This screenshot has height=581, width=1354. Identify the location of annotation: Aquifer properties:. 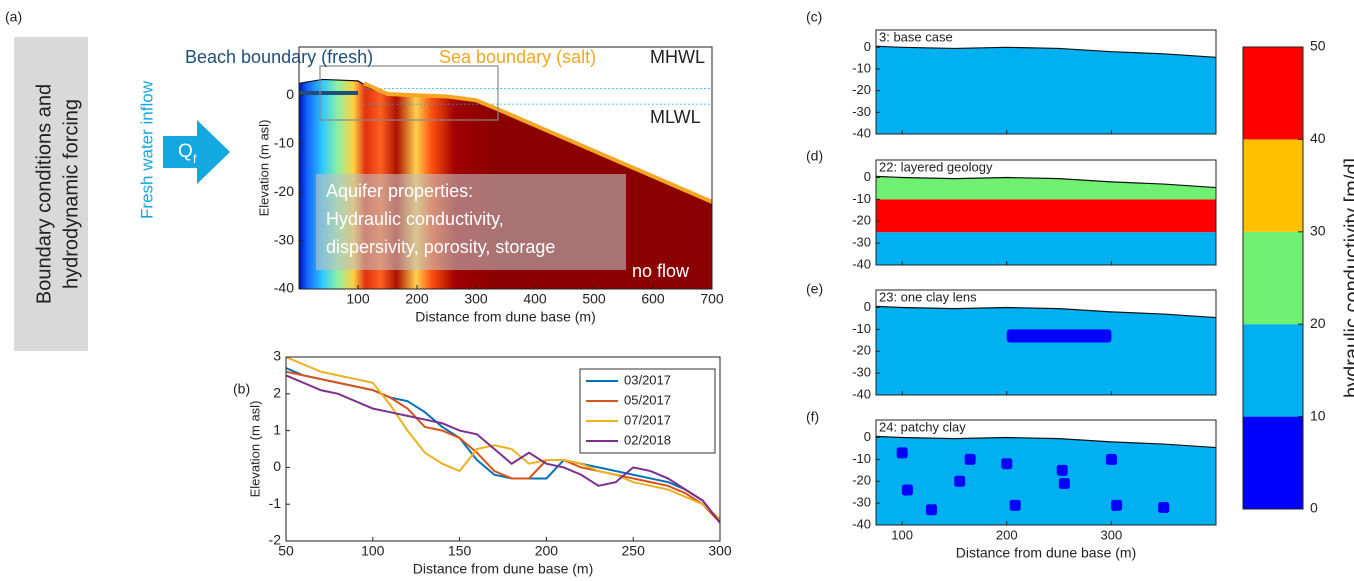
(399, 191).